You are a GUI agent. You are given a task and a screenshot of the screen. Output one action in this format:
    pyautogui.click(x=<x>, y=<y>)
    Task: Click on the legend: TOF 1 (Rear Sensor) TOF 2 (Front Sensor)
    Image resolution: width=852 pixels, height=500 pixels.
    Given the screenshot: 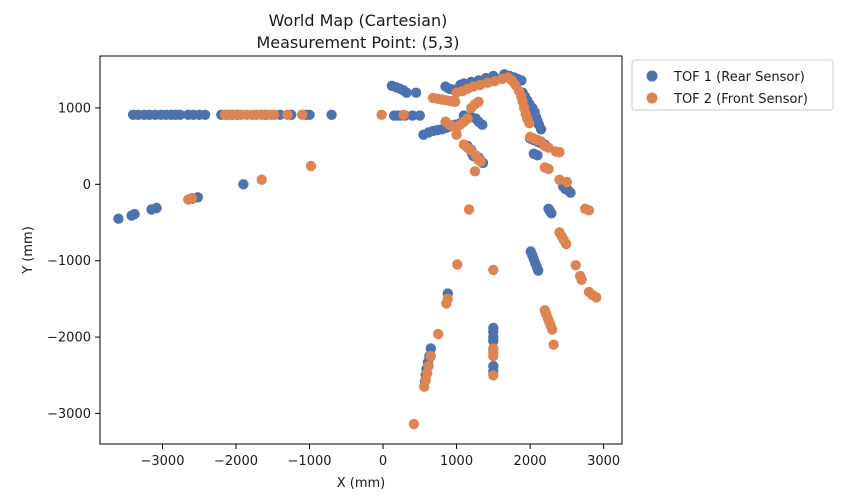 What is the action you would take?
    pyautogui.click(x=732, y=85)
    